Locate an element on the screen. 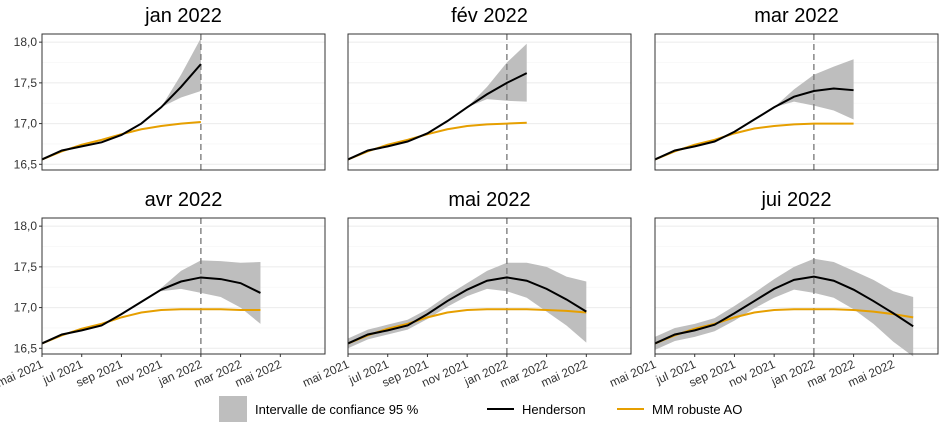 This screenshot has width=943, height=425. panel-title: mai 2022 is located at coordinates (489, 200).